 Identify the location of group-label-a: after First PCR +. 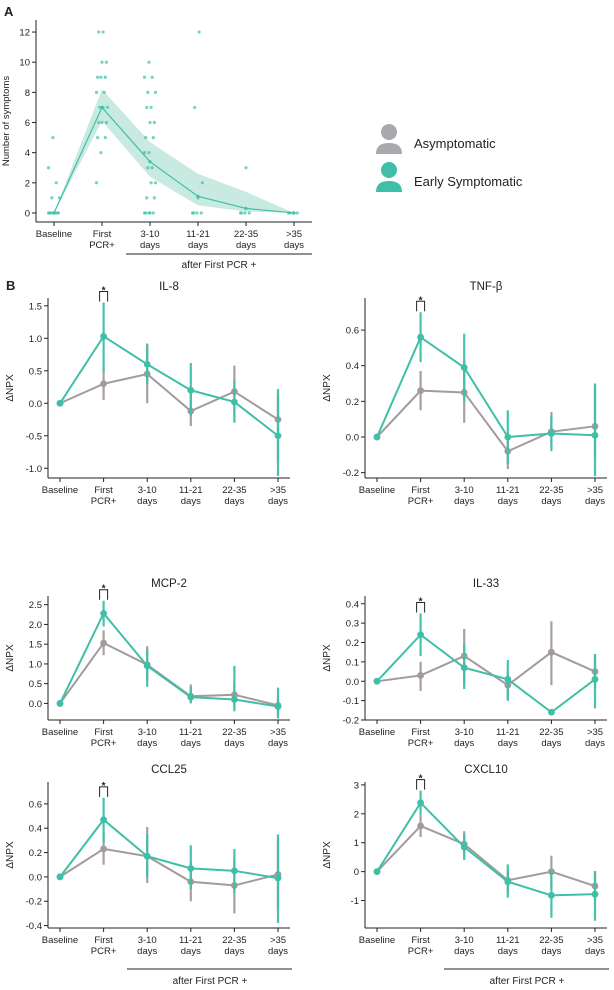
(219, 265).